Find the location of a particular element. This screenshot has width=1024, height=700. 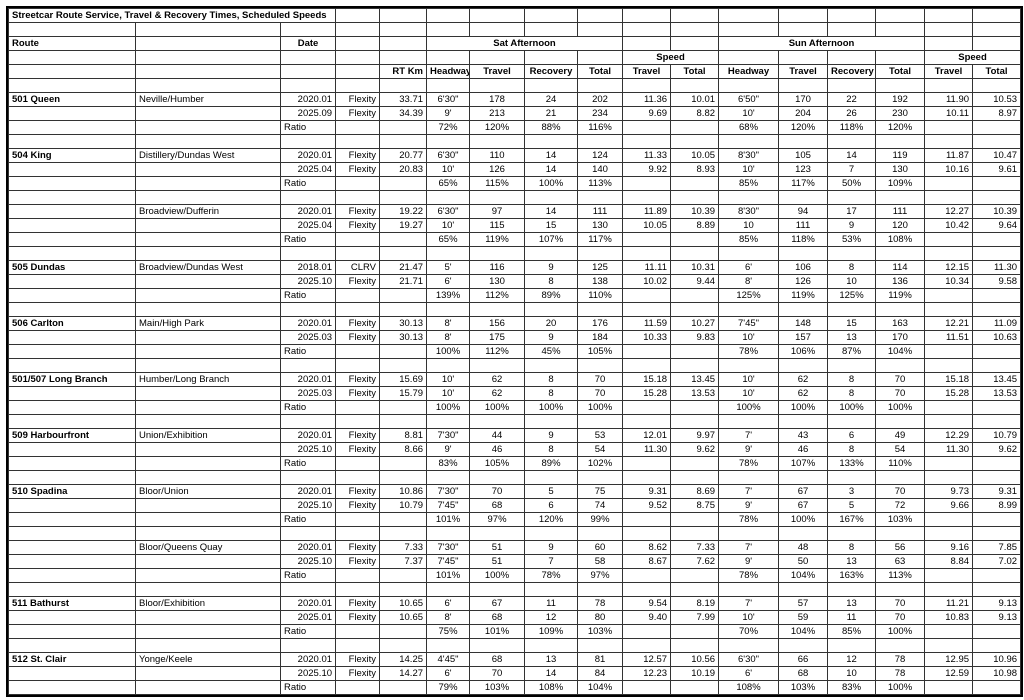

ratio-cell: 50% is located at coordinates (852, 183).